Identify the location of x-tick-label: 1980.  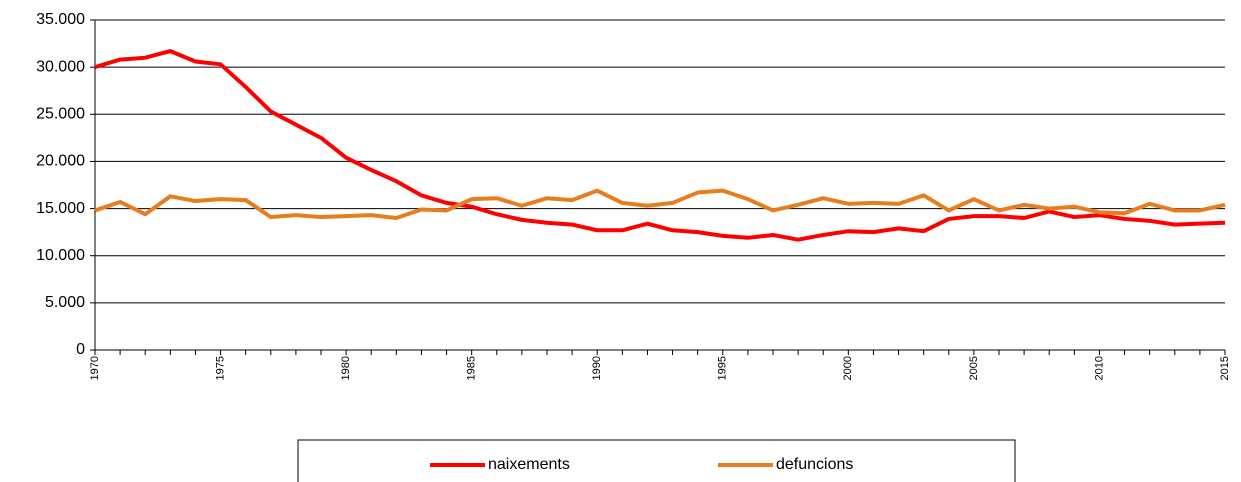
(346, 368).